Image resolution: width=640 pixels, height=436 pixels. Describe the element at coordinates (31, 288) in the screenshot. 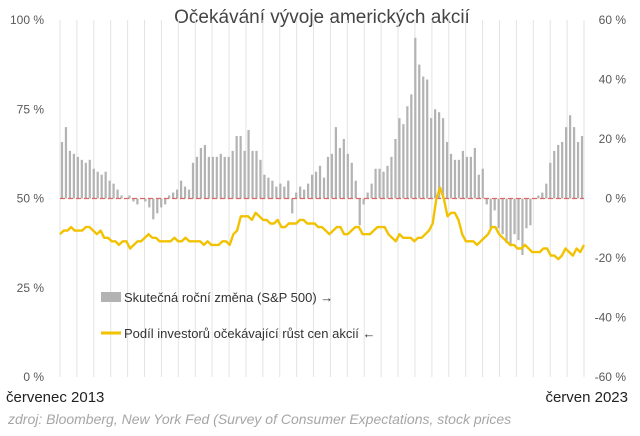

I see `left-tick-label: 25 %` at that location.